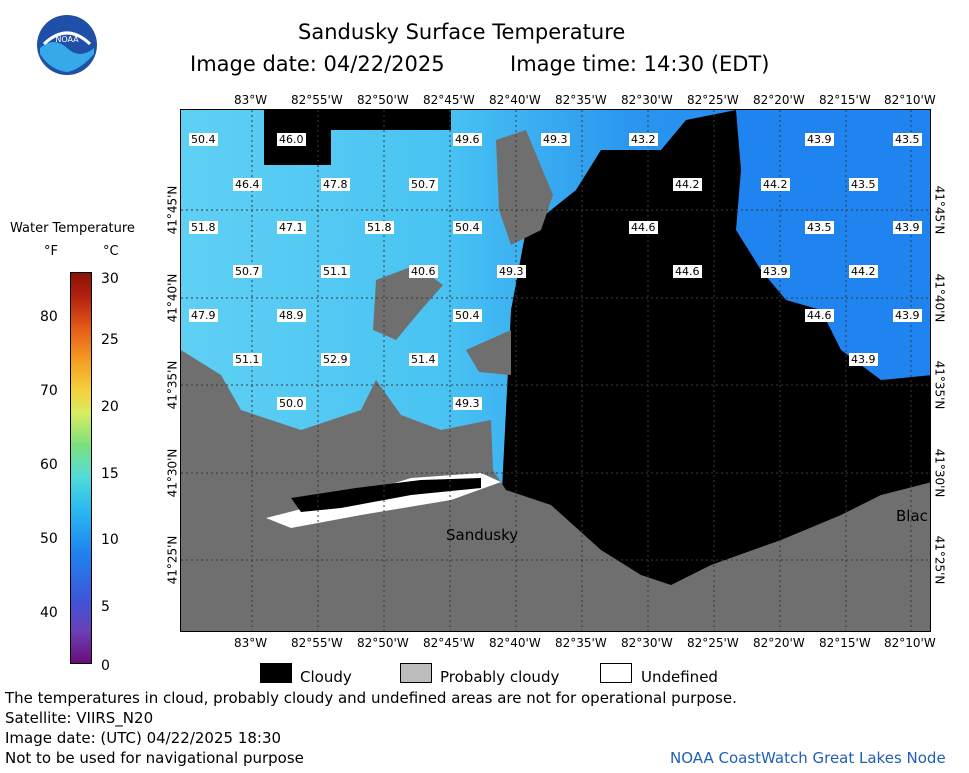 This screenshot has width=969, height=773. I want to click on temperature-label: 52.9, so click(335, 359).